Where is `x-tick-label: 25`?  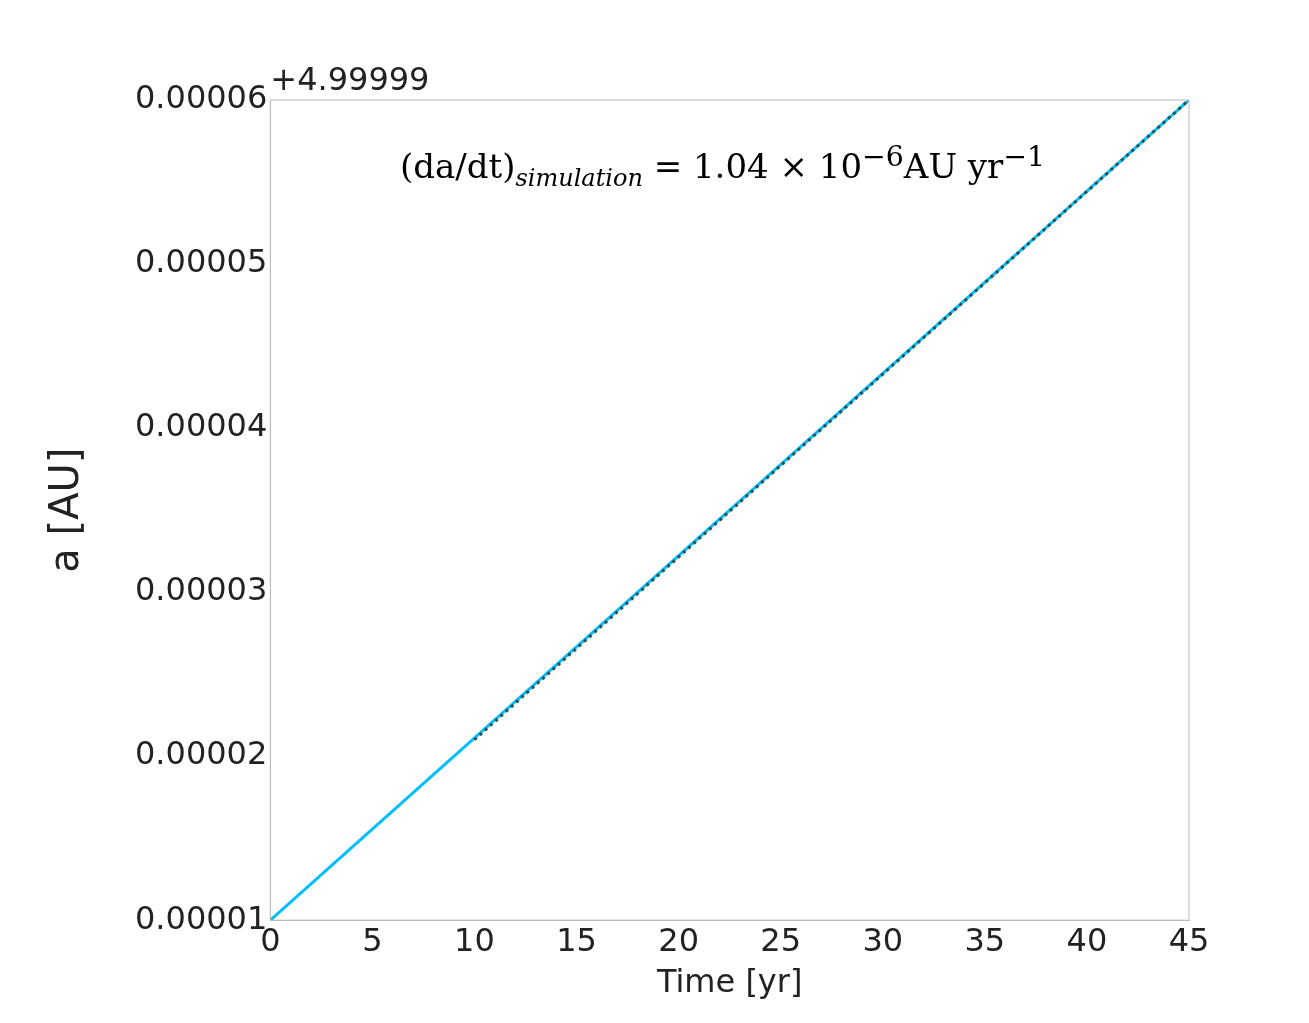 x-tick-label: 25 is located at coordinates (781, 939).